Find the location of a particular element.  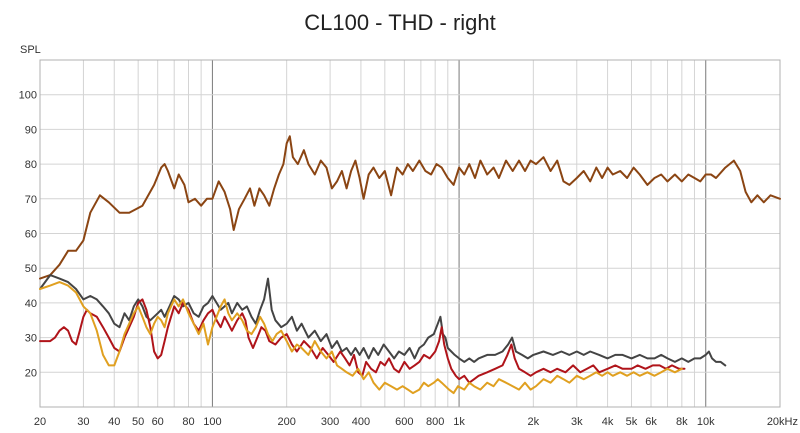

y-tick-labels: 20 30 40 50 60 70 80 90 100 is located at coordinates (28, 235).